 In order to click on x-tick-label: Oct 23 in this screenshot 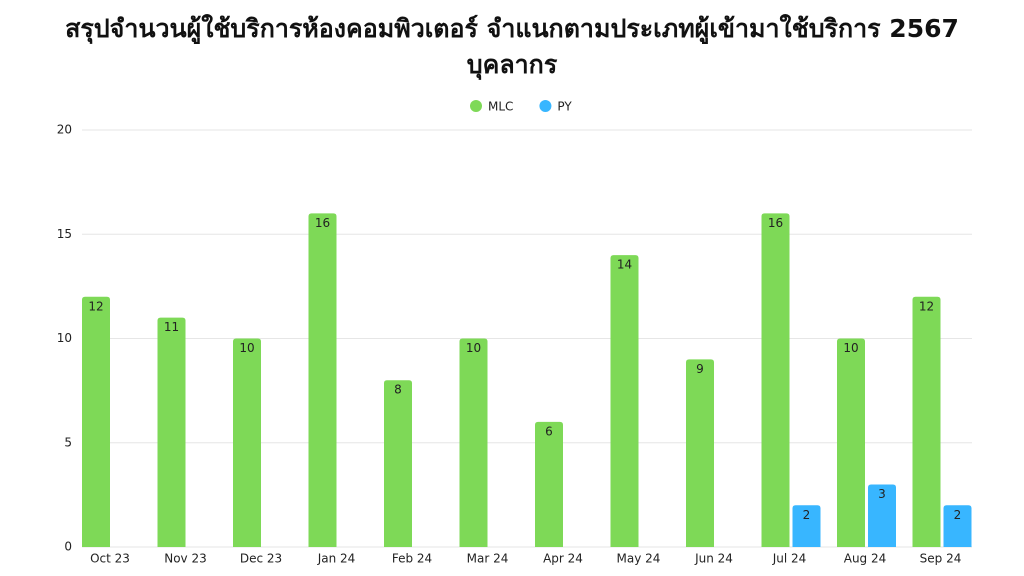, I will do `click(110, 559)`.